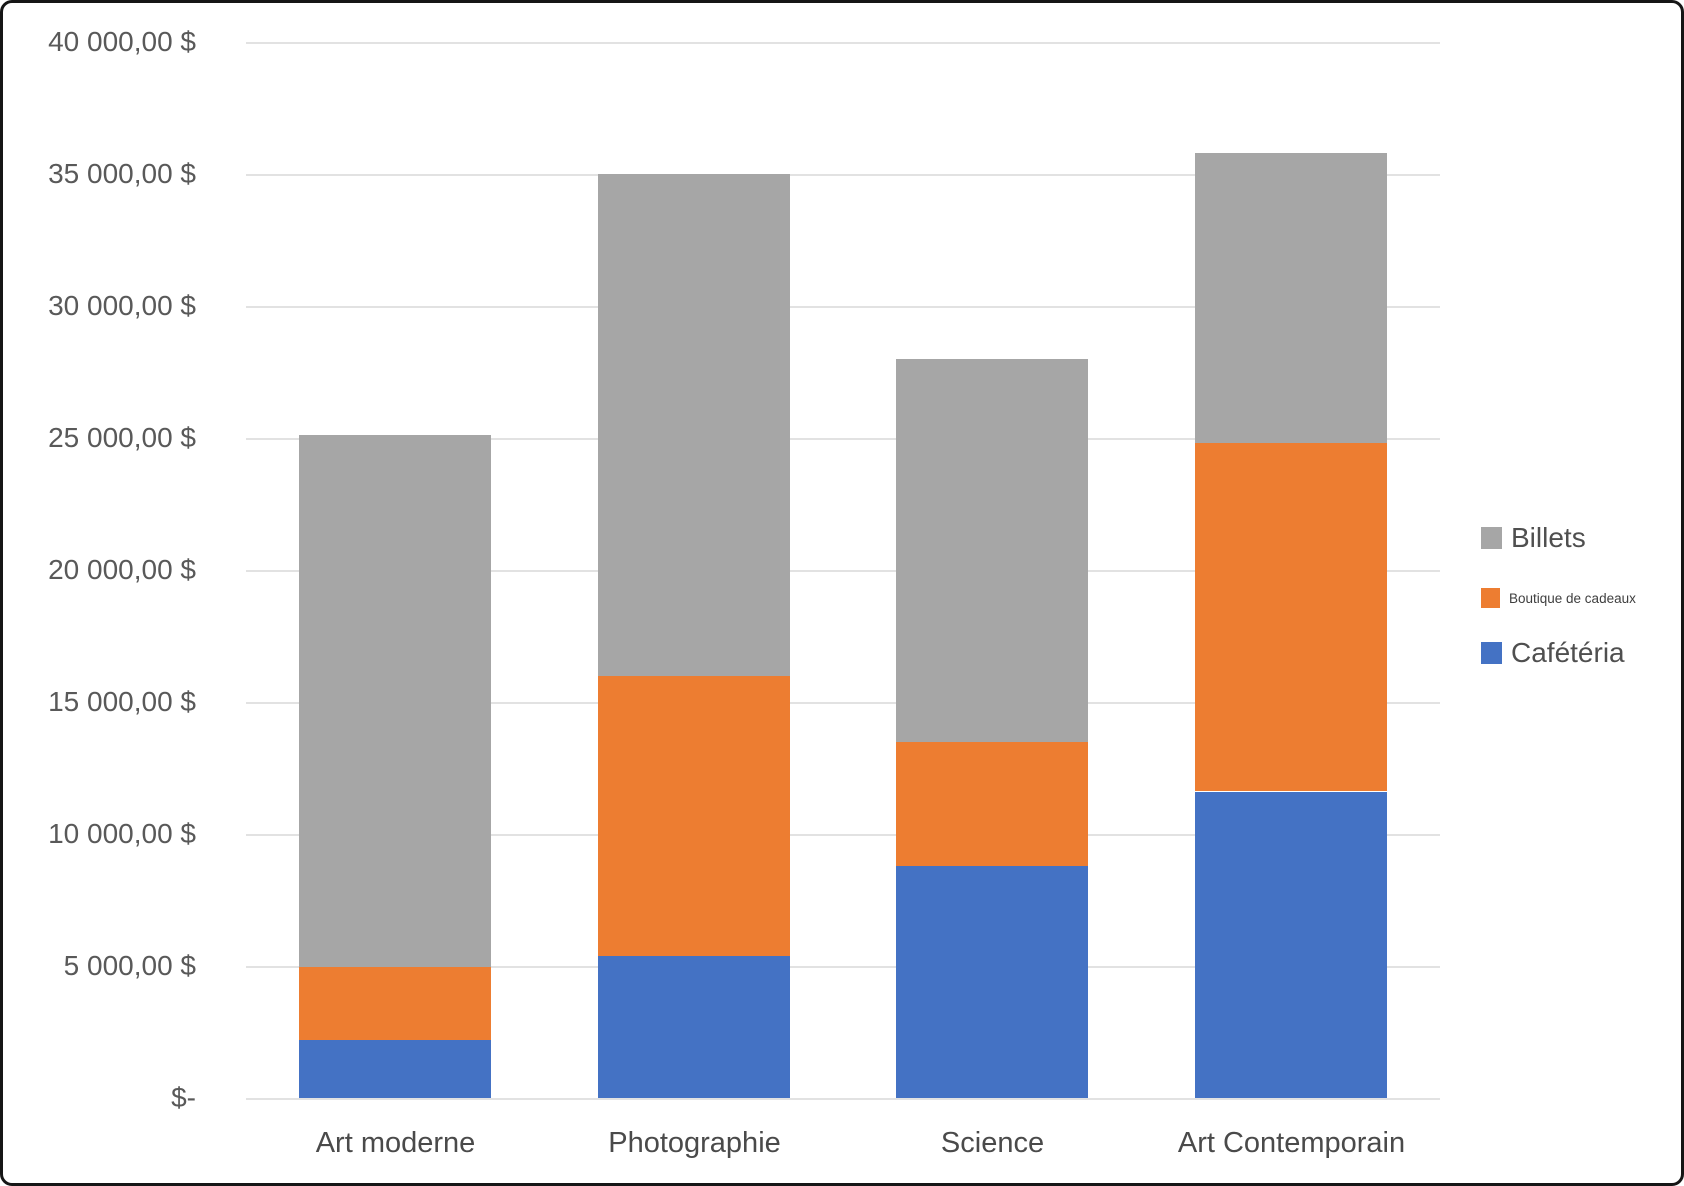 This screenshot has width=1684, height=1186. Describe the element at coordinates (395, 1069) in the screenshot. I see `bar-segment-cafeteria-art-moderne` at that location.